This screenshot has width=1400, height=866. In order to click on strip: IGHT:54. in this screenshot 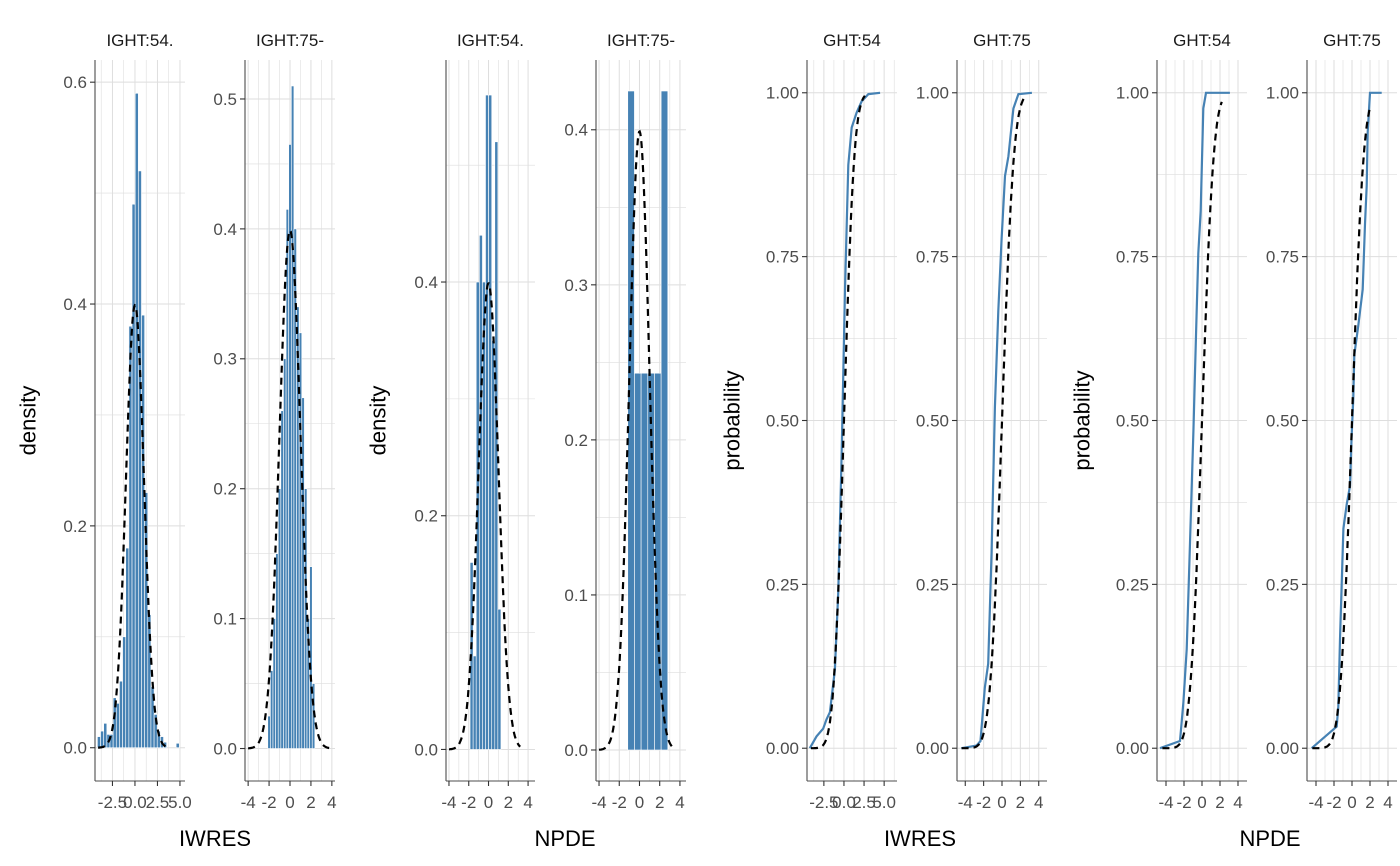, I will do `click(139, 40)`.